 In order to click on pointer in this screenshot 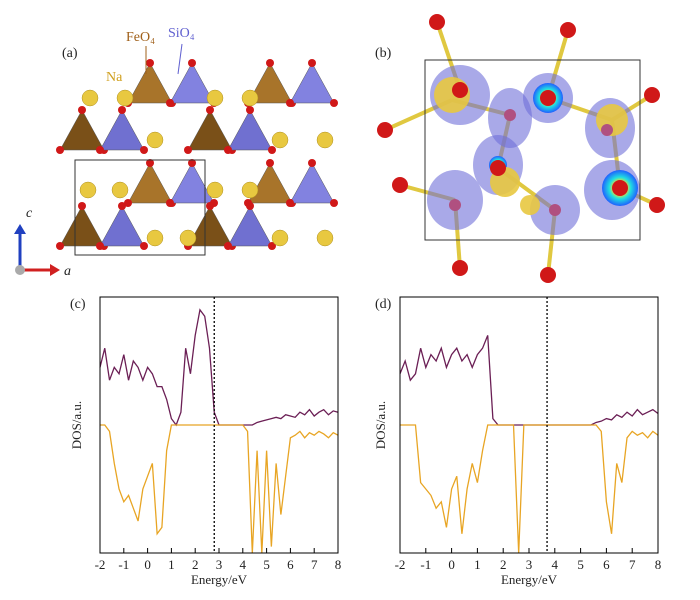, I will do `click(180, 59)`.